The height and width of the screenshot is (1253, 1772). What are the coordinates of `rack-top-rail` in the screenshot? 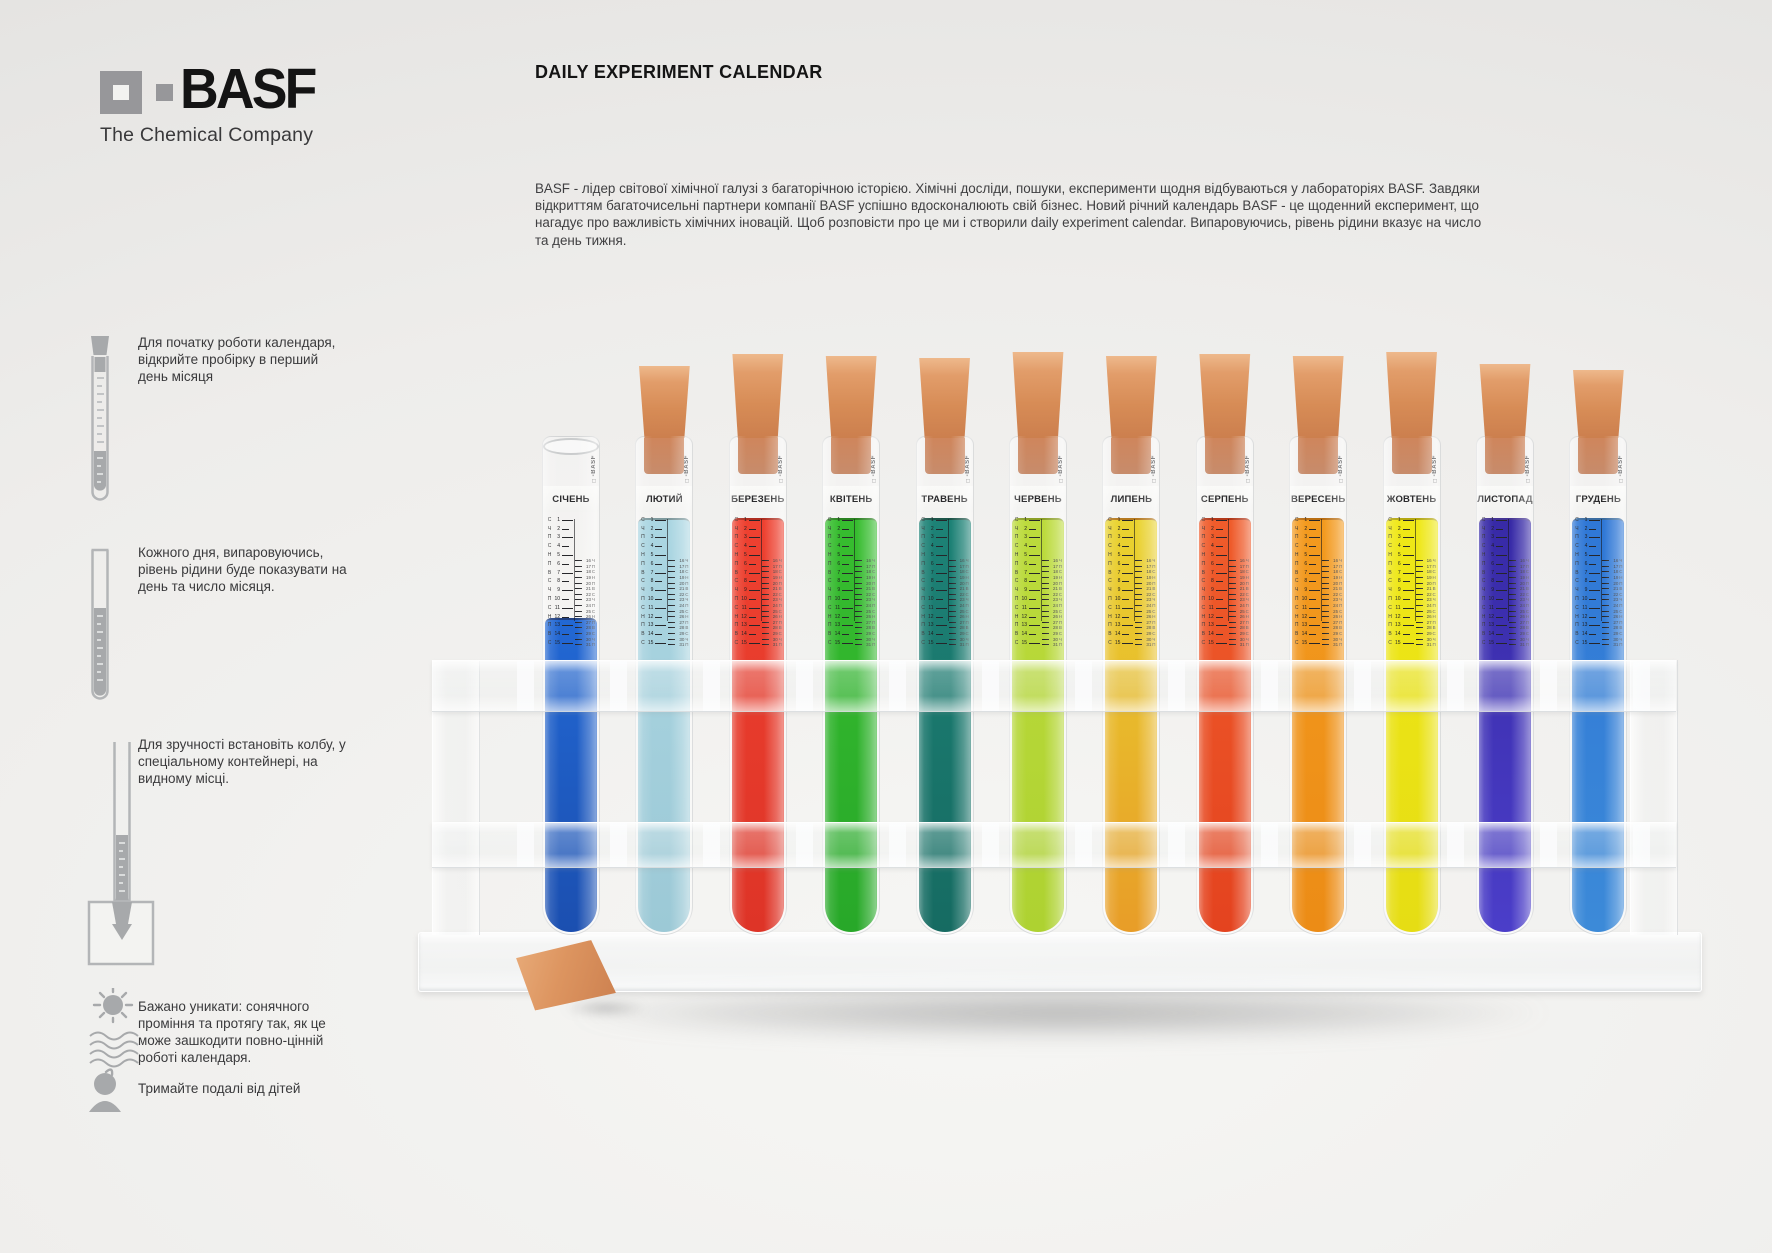 It's located at (1054, 686).